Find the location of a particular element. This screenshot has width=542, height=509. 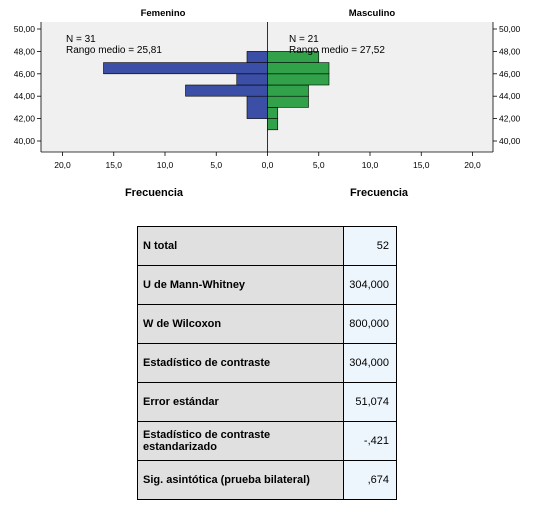

y-tick-label-left: 44,00 is located at coordinates (25, 96).